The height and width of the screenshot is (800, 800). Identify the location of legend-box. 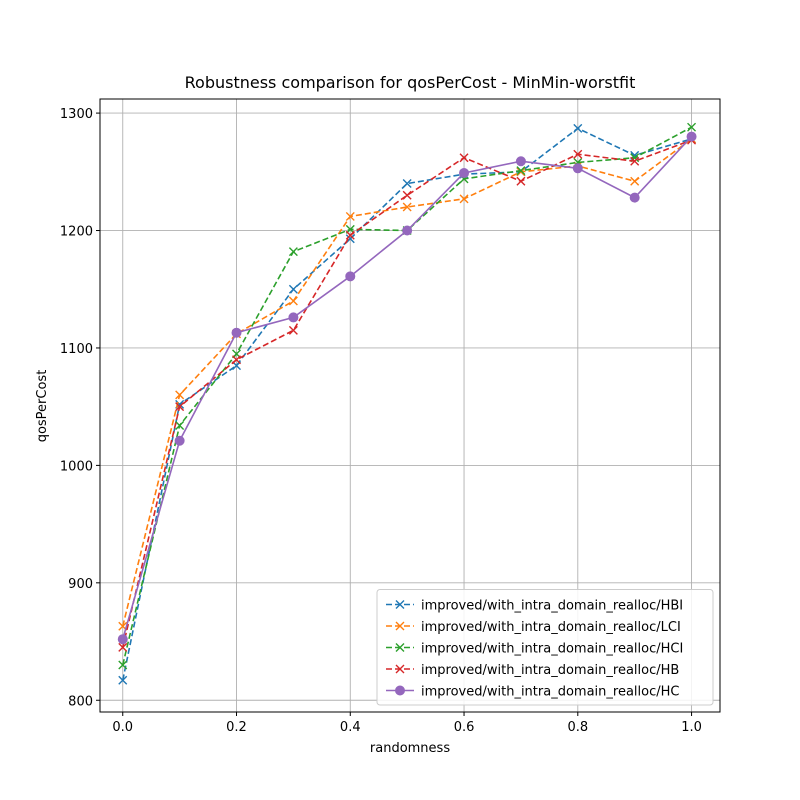
(545, 647).